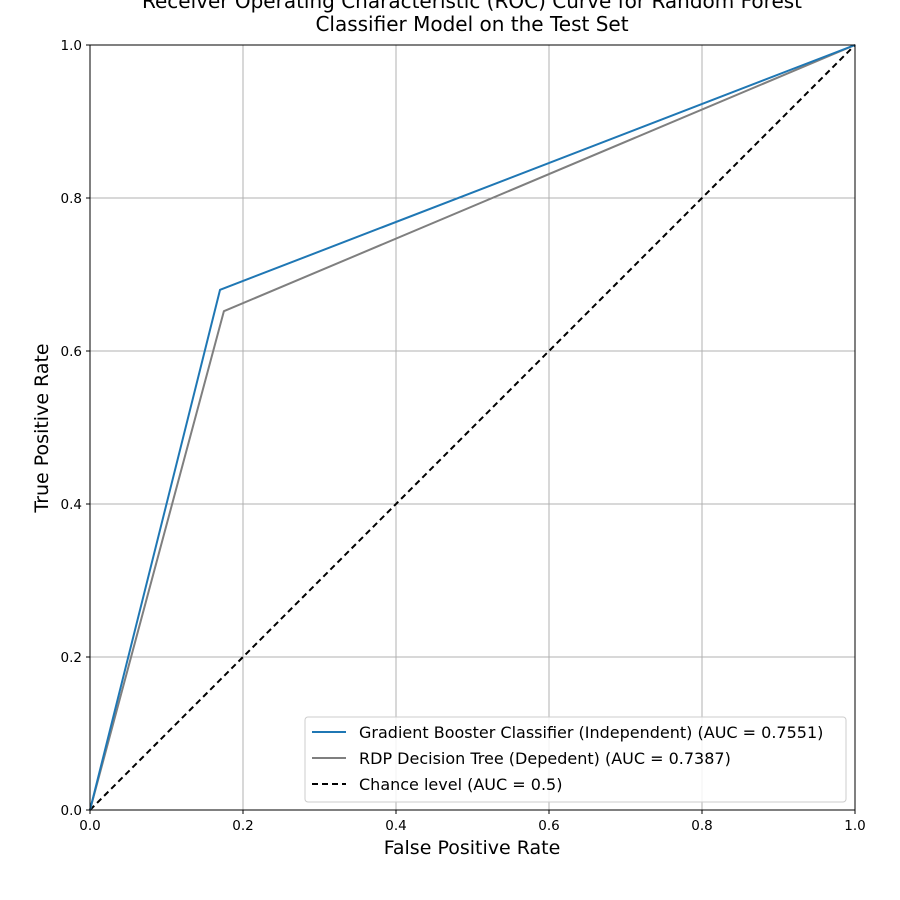  Describe the element at coordinates (854, 826) in the screenshot. I see `x-tick-label: 1.0` at that location.